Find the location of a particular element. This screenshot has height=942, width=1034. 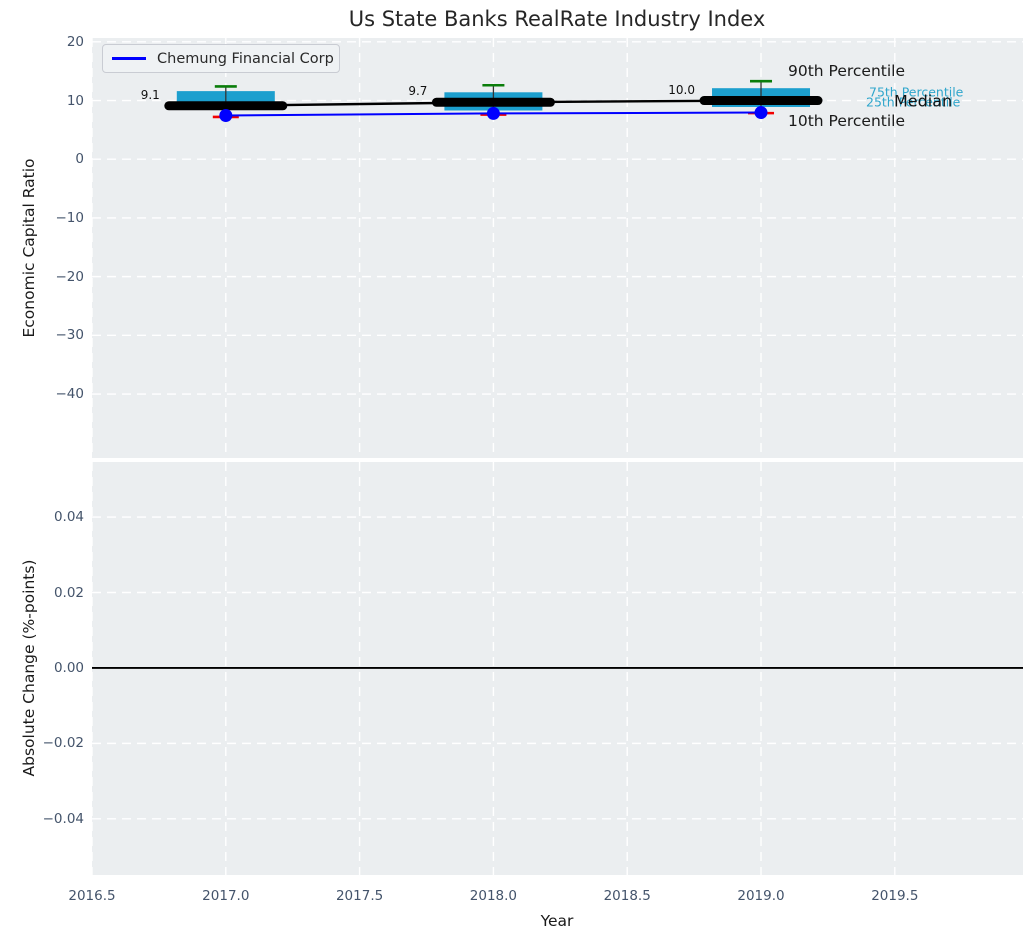

x-tick-label: 2016.5 is located at coordinates (92, 896).